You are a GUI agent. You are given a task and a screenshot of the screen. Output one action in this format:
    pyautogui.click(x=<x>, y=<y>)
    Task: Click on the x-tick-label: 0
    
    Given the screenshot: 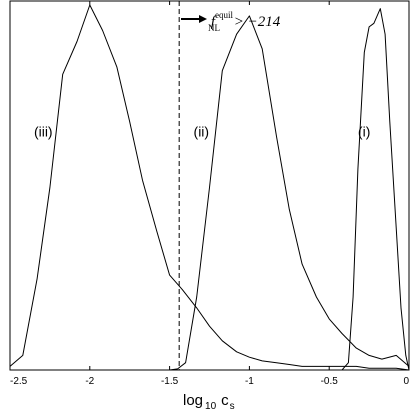 What is the action you would take?
    pyautogui.click(x=406, y=381)
    